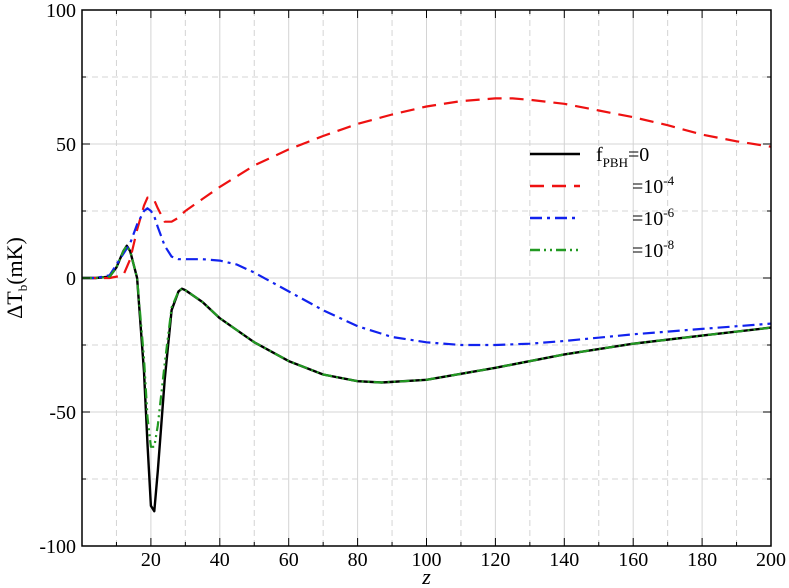 The width and height of the screenshot is (789, 588). What do you see at coordinates (289, 560) in the screenshot?
I see `x-tick-label: 60` at bounding box center [289, 560].